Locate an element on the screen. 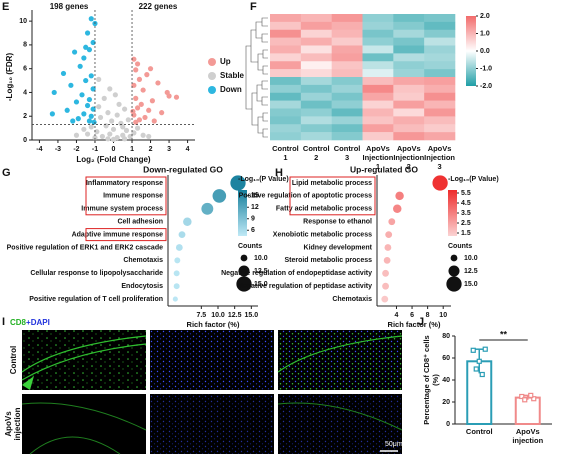 This screenshot has width=561, height=461. column-label: 3 is located at coordinates (347, 157).